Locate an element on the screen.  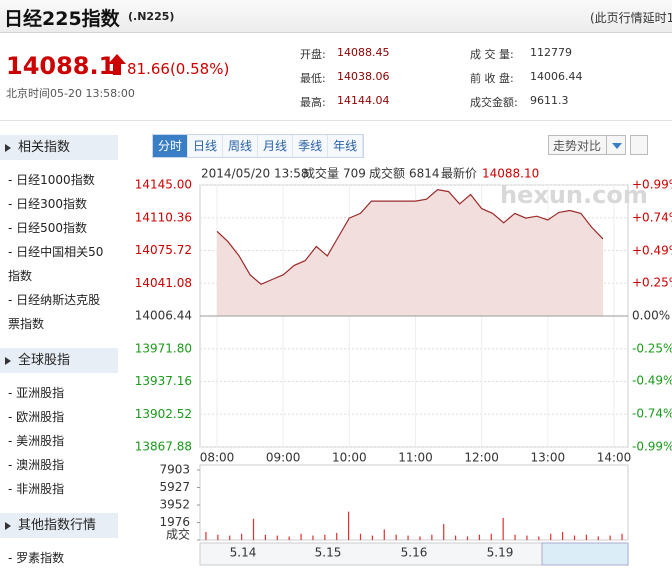
sidebar-link: - 日经中国相关50指数 is located at coordinates (56, 264).